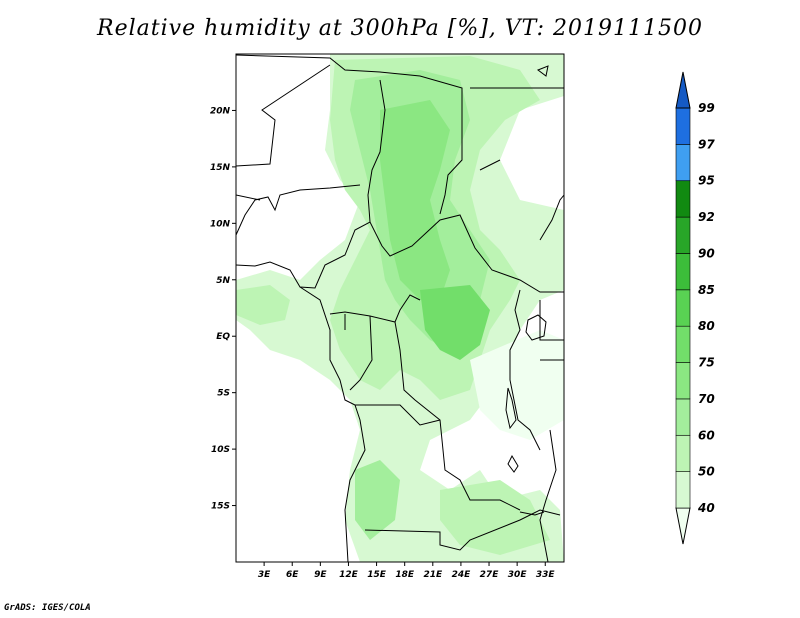  What do you see at coordinates (546, 575) in the screenshot?
I see `lon-tick-label: 33E` at bounding box center [546, 575].